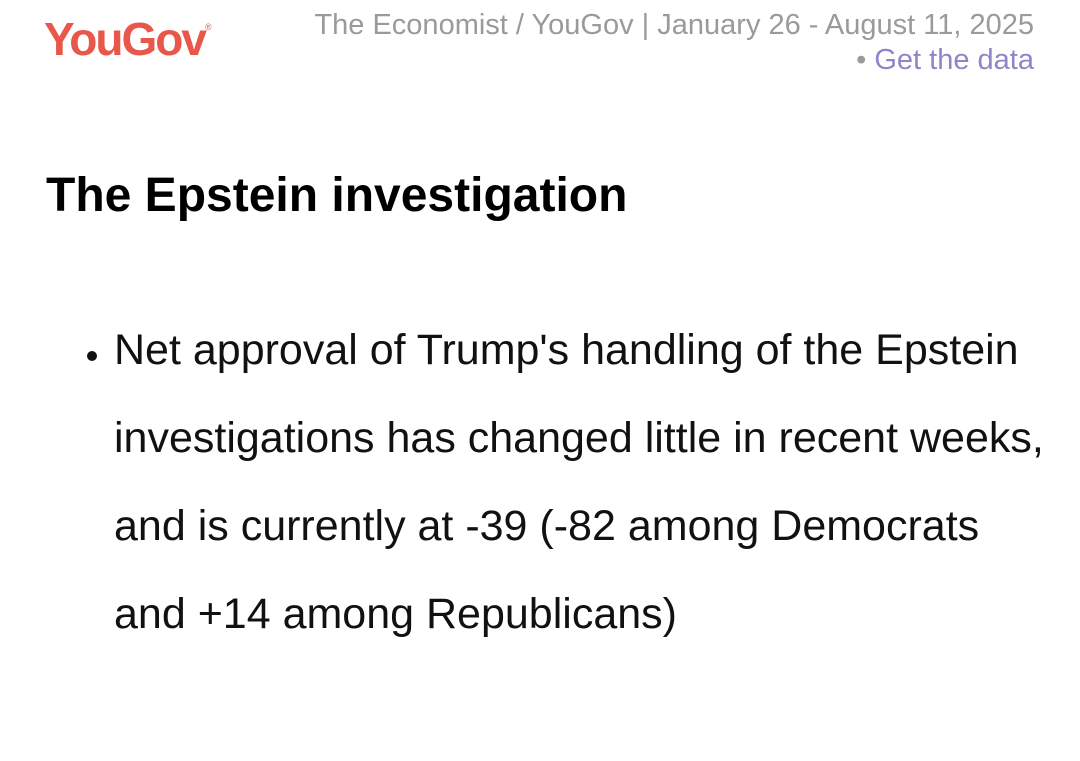 The image size is (1080, 761). I want to click on logo: YouGov®, so click(128, 39).